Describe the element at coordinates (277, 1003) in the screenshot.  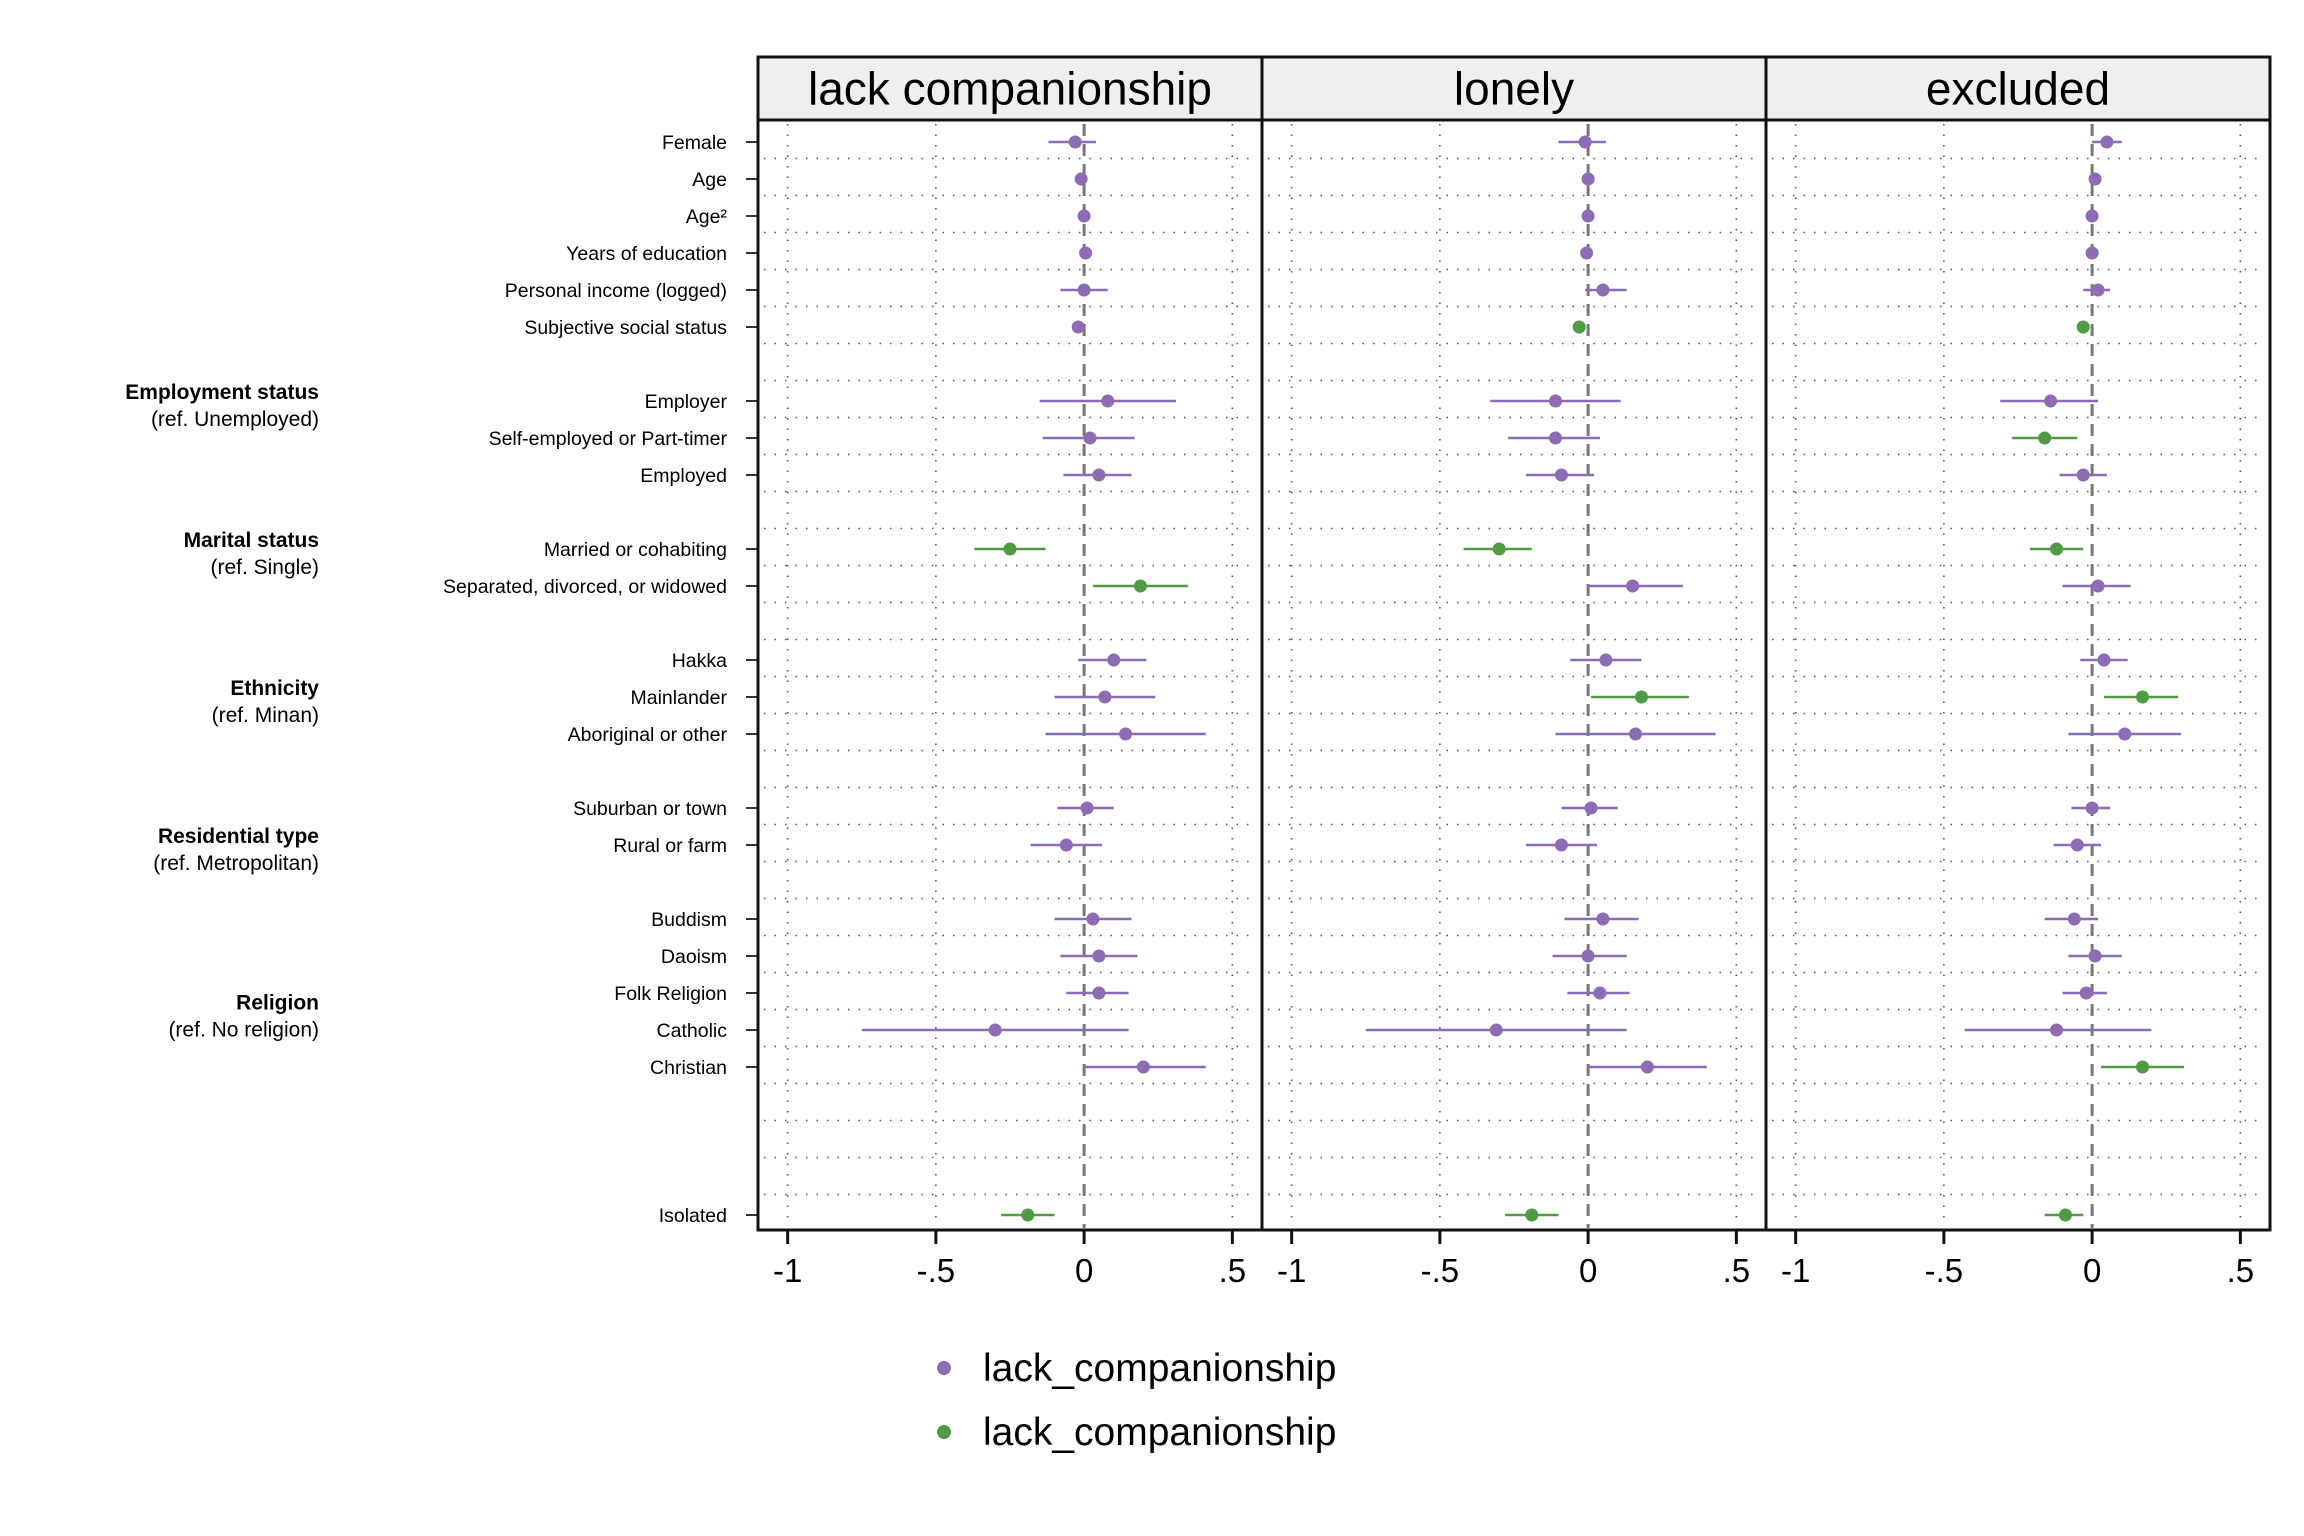
I see `group-title: Religion` at that location.